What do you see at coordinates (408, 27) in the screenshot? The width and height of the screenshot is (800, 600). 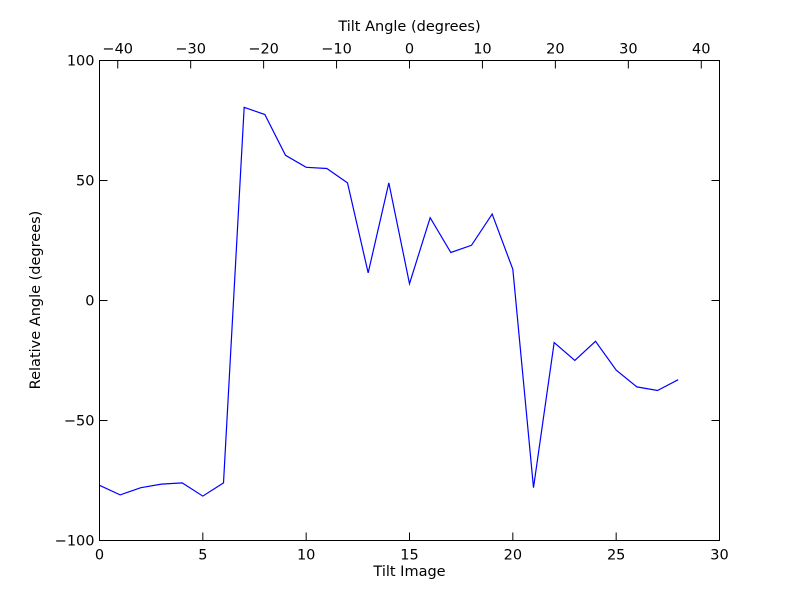 I see `top-x-axis-label: Tilt Angle (degrees)` at bounding box center [408, 27].